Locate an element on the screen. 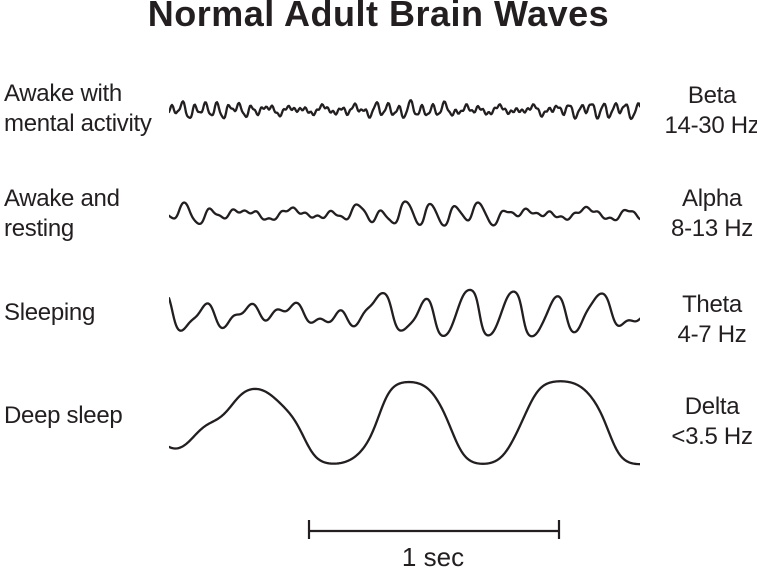  delta-waveform is located at coordinates (404, 423).